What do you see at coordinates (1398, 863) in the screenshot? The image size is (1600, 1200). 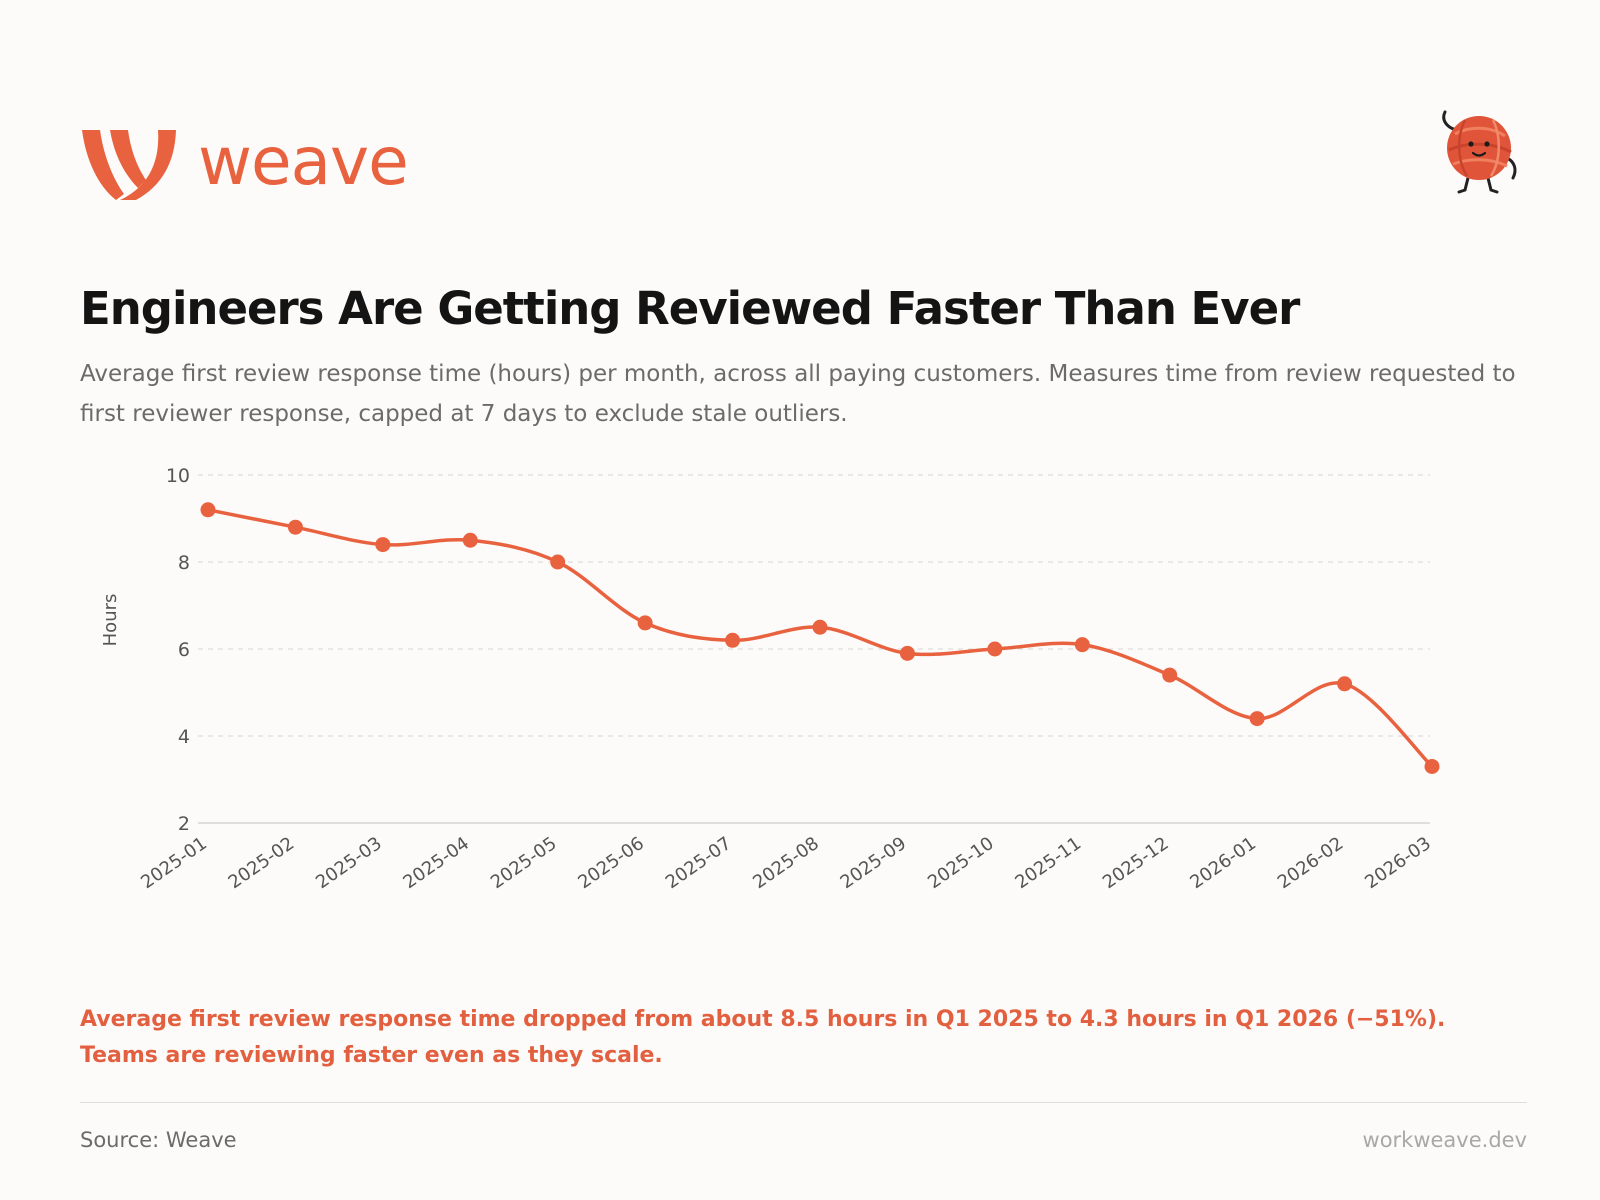 I see `x-tick-label: 2026-03` at bounding box center [1398, 863].